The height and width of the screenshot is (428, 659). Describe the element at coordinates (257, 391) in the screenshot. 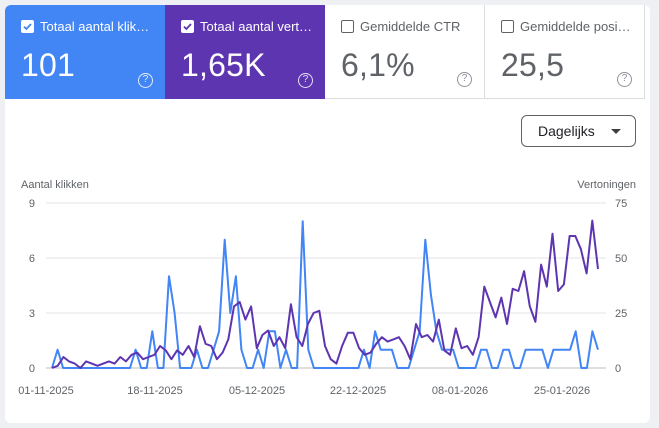

I see `x-tick-label: 05-12-2025` at that location.